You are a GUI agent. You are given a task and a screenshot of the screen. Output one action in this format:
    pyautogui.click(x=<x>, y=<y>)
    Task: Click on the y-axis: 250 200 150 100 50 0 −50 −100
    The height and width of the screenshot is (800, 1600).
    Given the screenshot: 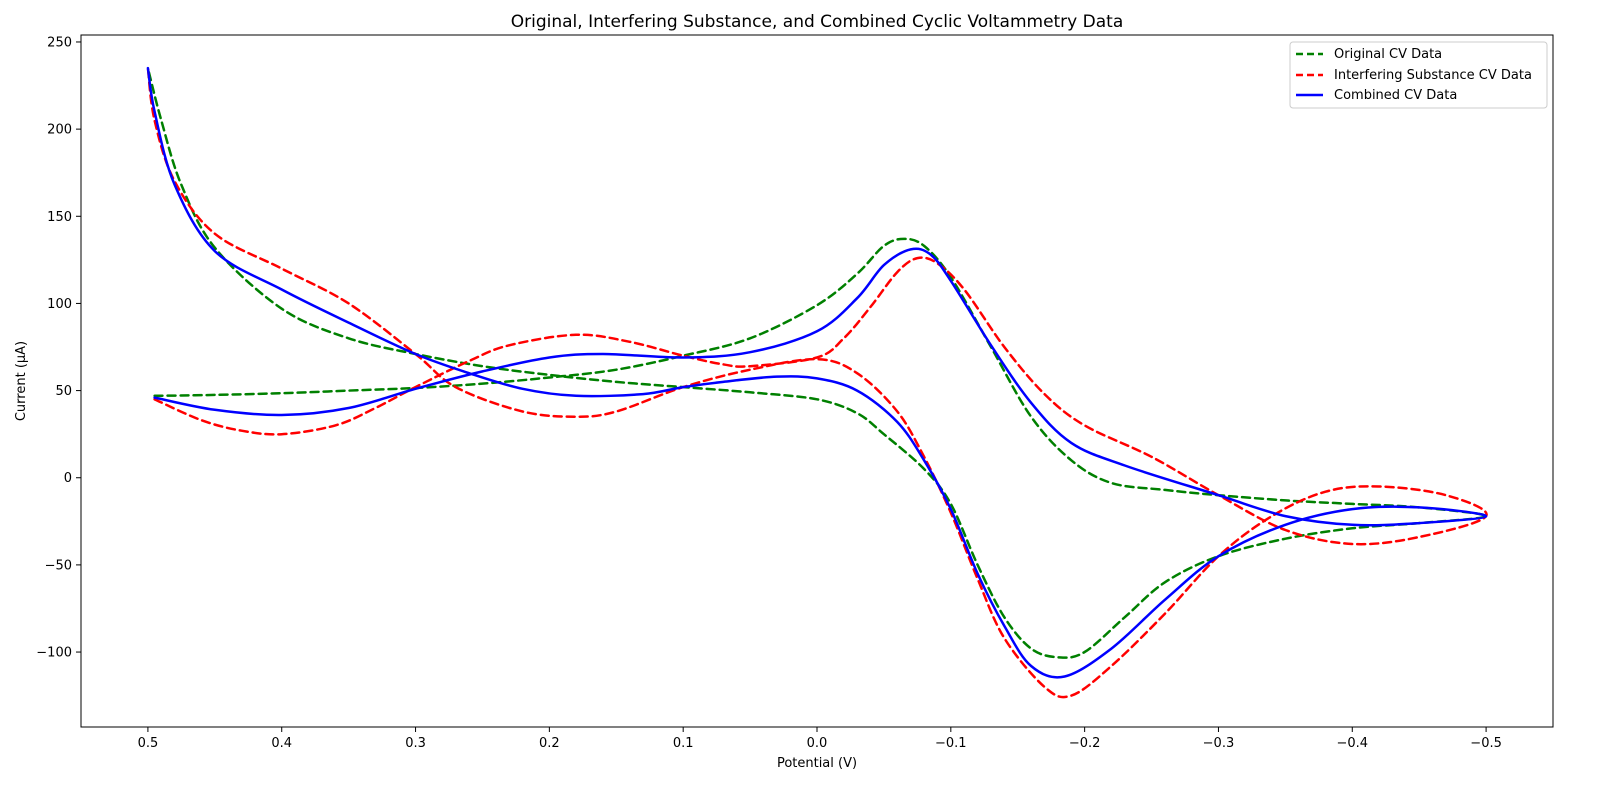 What is the action you would take?
    pyautogui.click(x=58, y=348)
    